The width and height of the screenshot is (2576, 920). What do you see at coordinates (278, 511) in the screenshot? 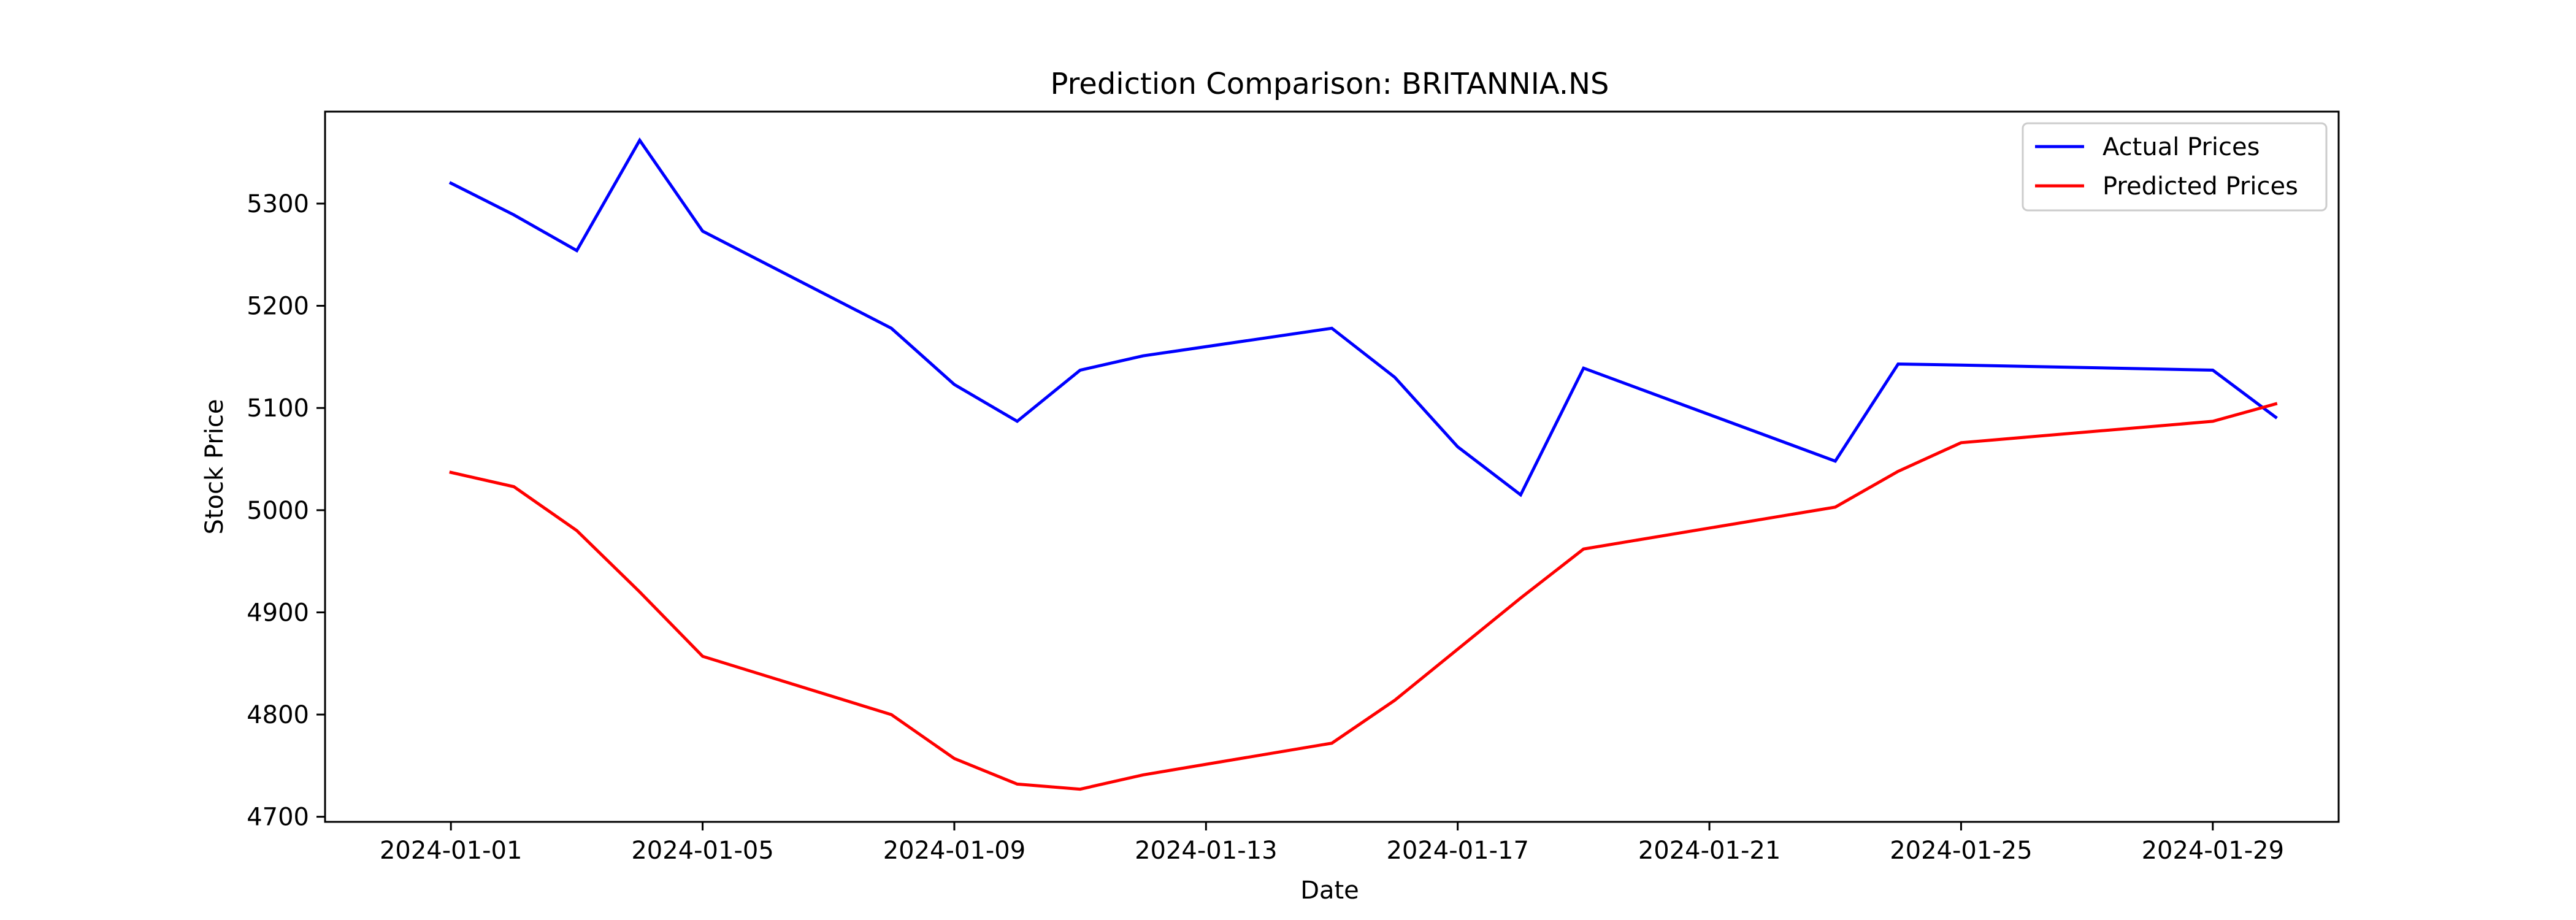
I see `y-tick-label: 5000` at bounding box center [278, 511].